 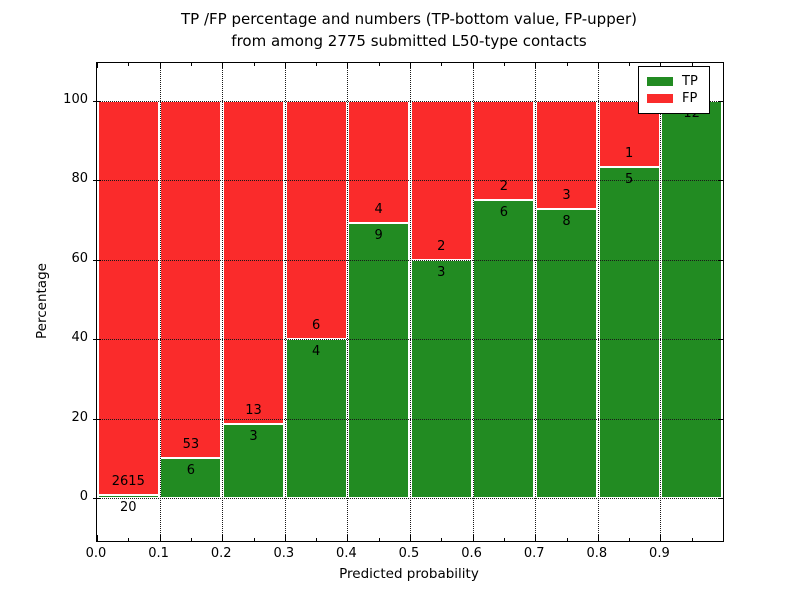 I want to click on y-tick-label: 60, so click(x=79, y=258).